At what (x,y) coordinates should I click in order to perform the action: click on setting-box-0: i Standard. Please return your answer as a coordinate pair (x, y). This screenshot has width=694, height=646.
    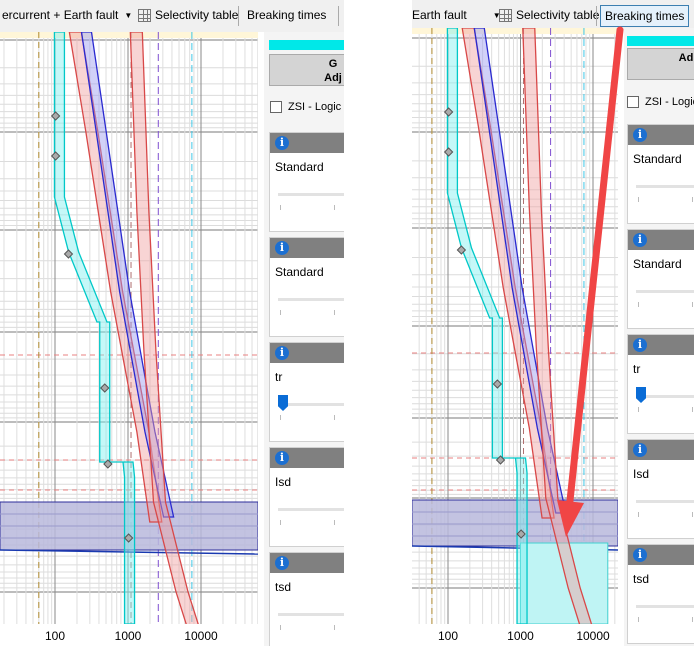
    Looking at the image, I should click on (306, 182).